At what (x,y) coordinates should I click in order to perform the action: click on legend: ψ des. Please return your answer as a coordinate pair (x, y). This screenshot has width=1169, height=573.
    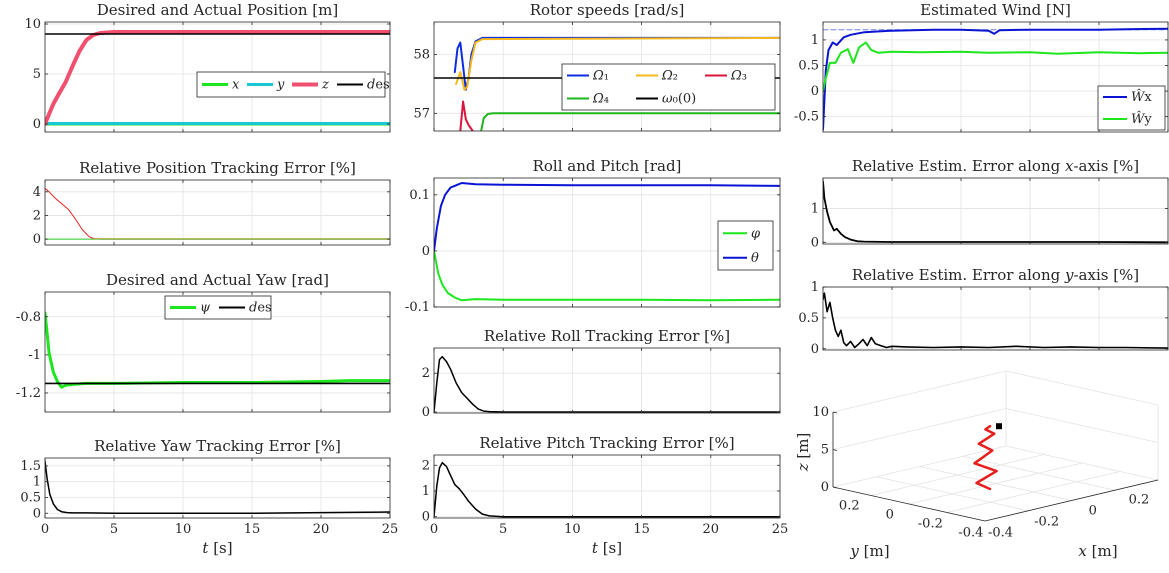
    Looking at the image, I should click on (218, 307).